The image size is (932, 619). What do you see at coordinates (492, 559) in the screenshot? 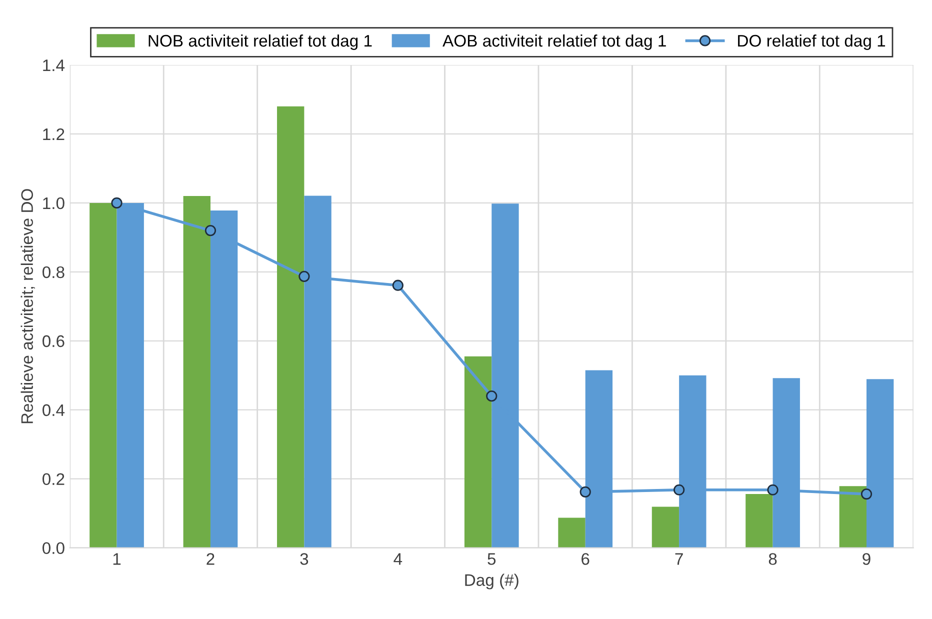
I see `x-tick-label: 5` at bounding box center [492, 559].